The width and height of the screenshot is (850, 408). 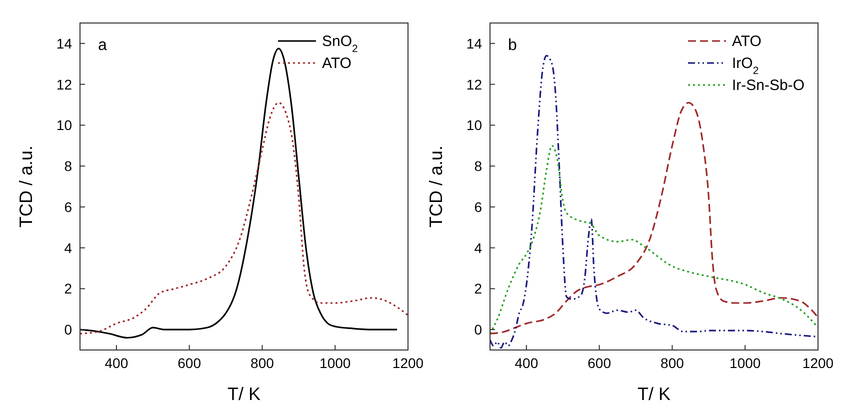 I want to click on annotation: a, so click(x=102, y=45).